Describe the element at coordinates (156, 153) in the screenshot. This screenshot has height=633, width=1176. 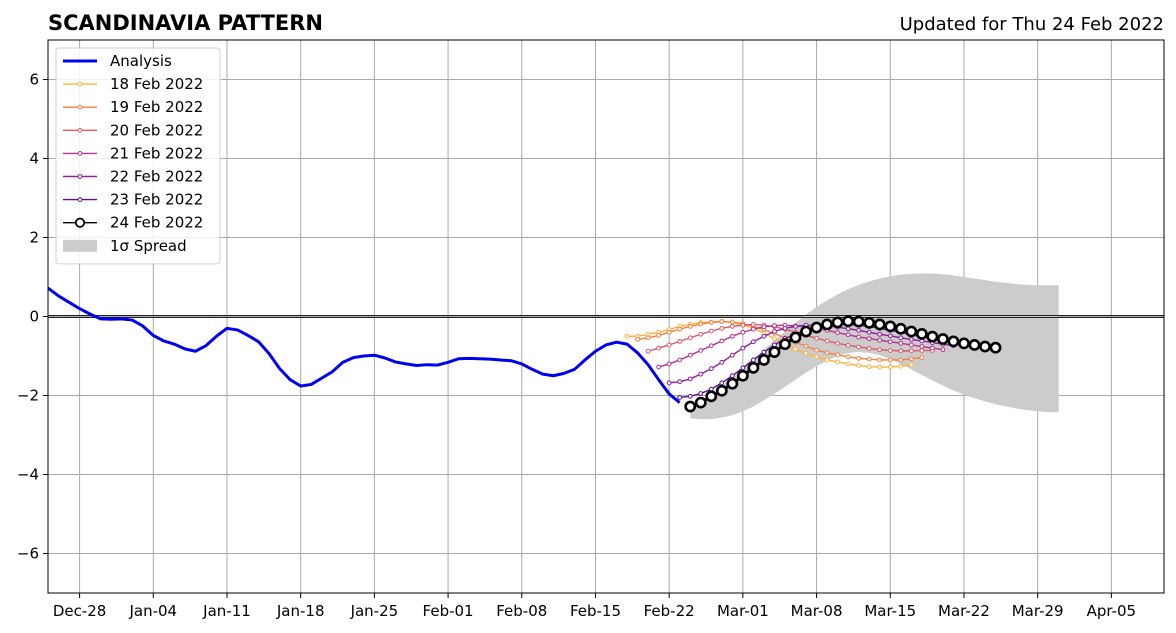
I see `legend-label: 21 Feb 2022` at that location.